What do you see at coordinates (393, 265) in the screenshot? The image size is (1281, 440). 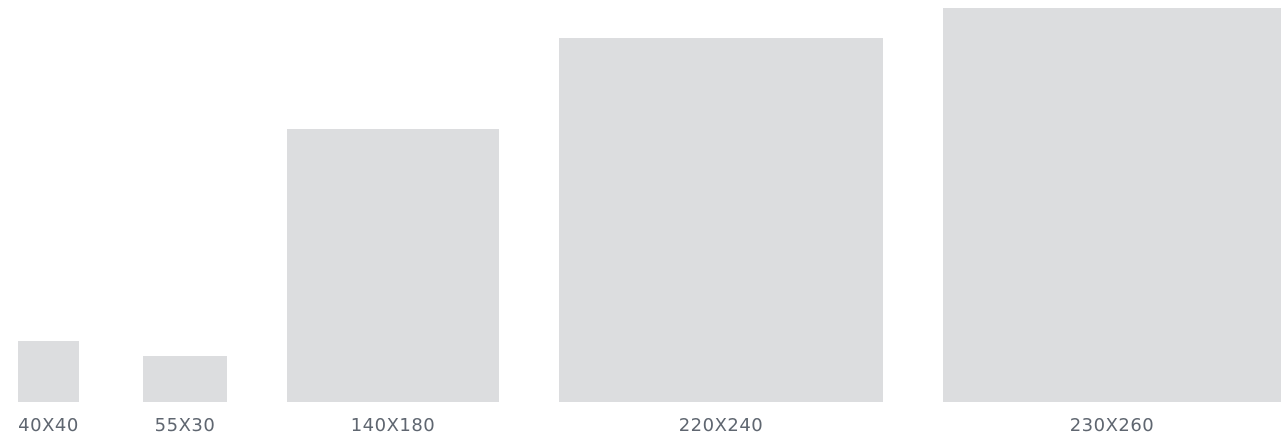 I see `size-box-140x180` at bounding box center [393, 265].